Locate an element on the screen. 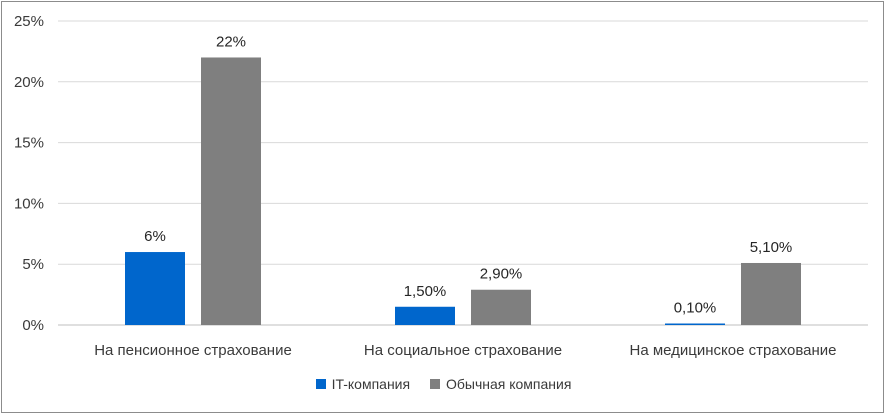 The image size is (887, 416). y-tick-label: 25% is located at coordinates (29, 21).